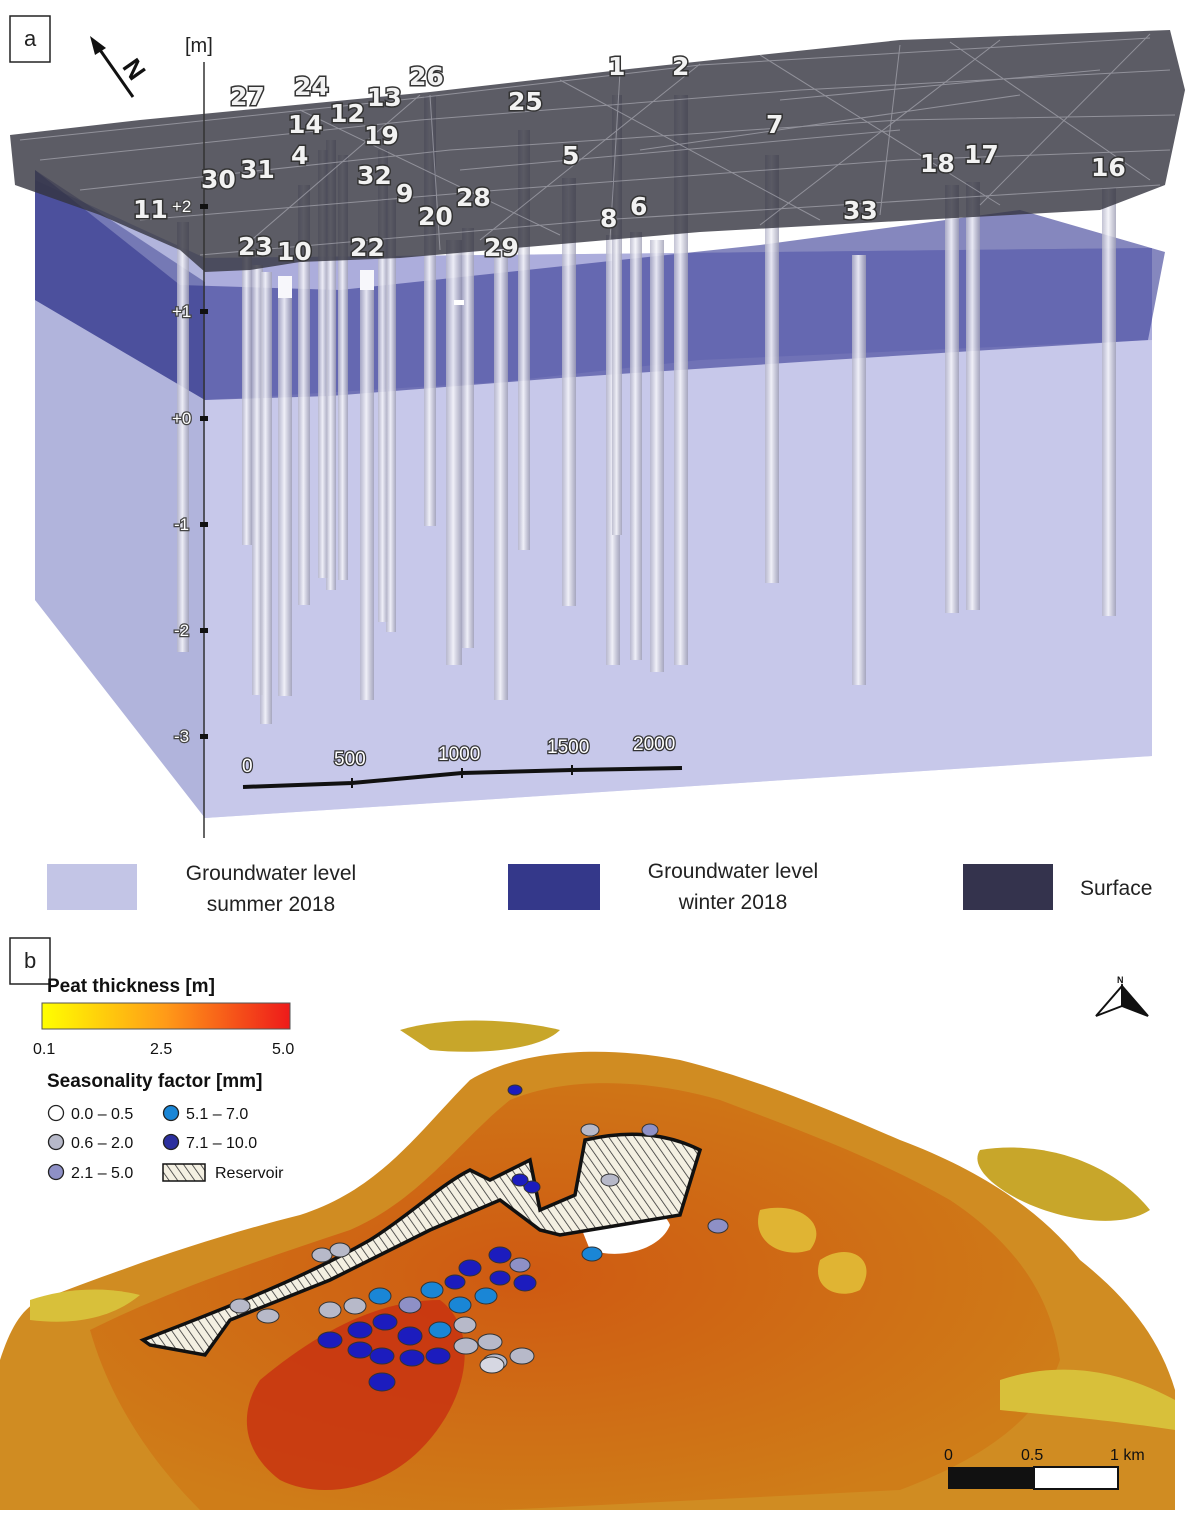  I want to click on well-label: 26, so click(426, 76).